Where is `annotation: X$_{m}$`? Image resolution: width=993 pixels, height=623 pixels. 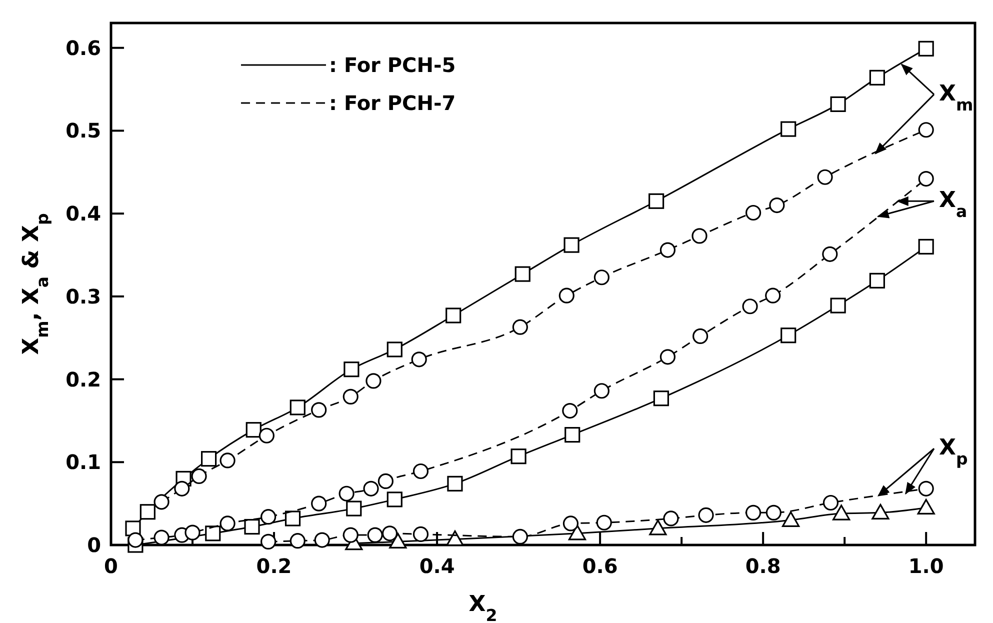 annotation: X$_{m}$ is located at coordinates (956, 97).